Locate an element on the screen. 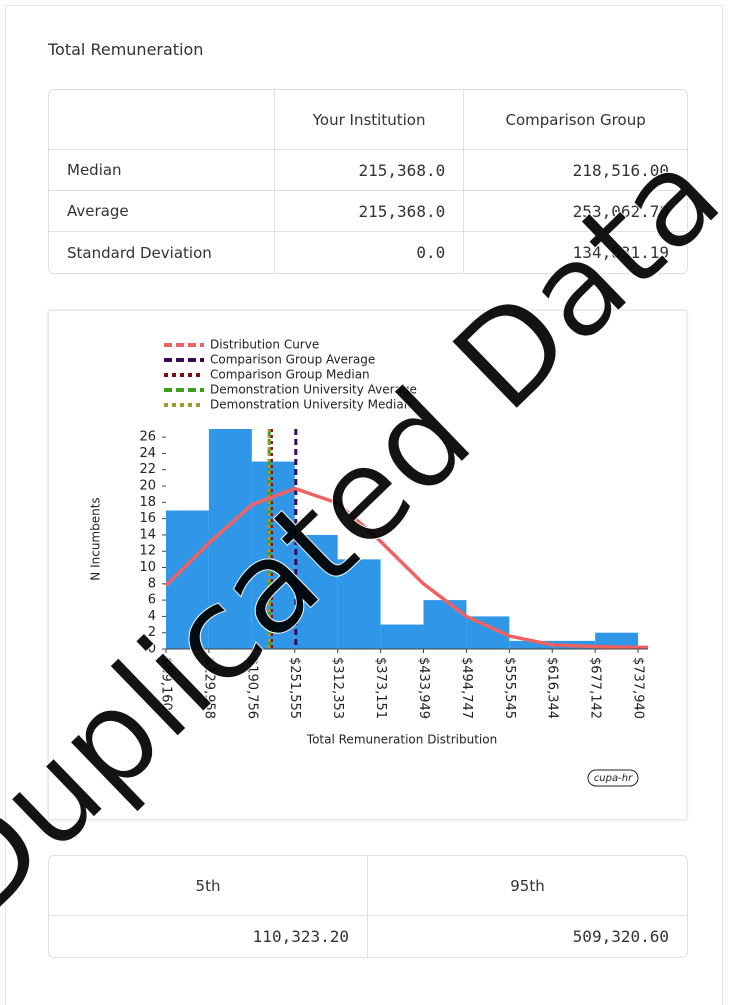  x-tick-label: $433,949 is located at coordinates (423, 688).